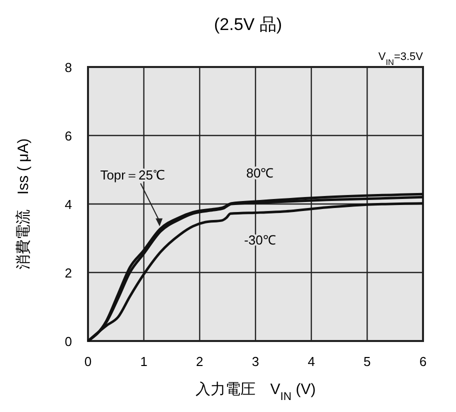 The height and width of the screenshot is (412, 456). I want to click on chart-title: (2.5V 品), so click(248, 24).